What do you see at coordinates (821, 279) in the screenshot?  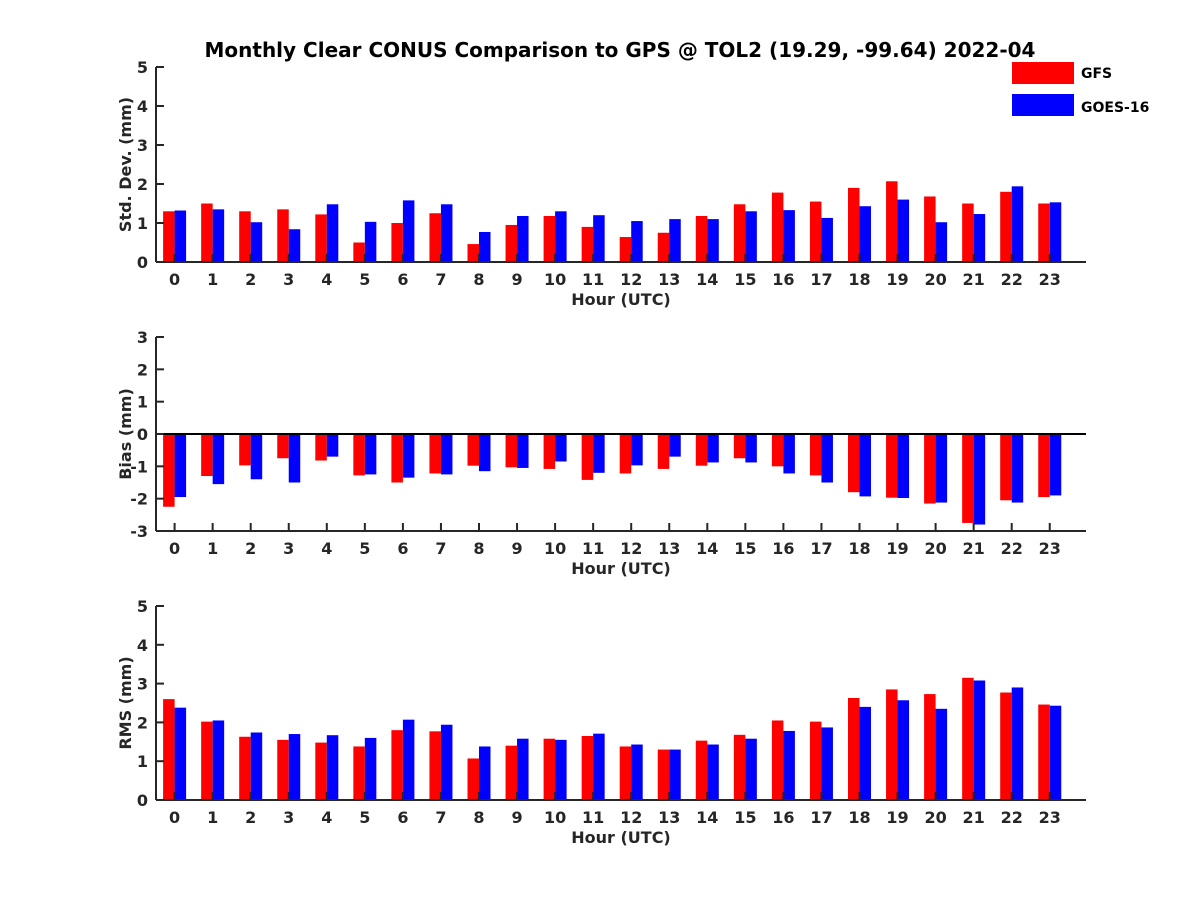 I see `x-tick-label: 17` at bounding box center [821, 279].